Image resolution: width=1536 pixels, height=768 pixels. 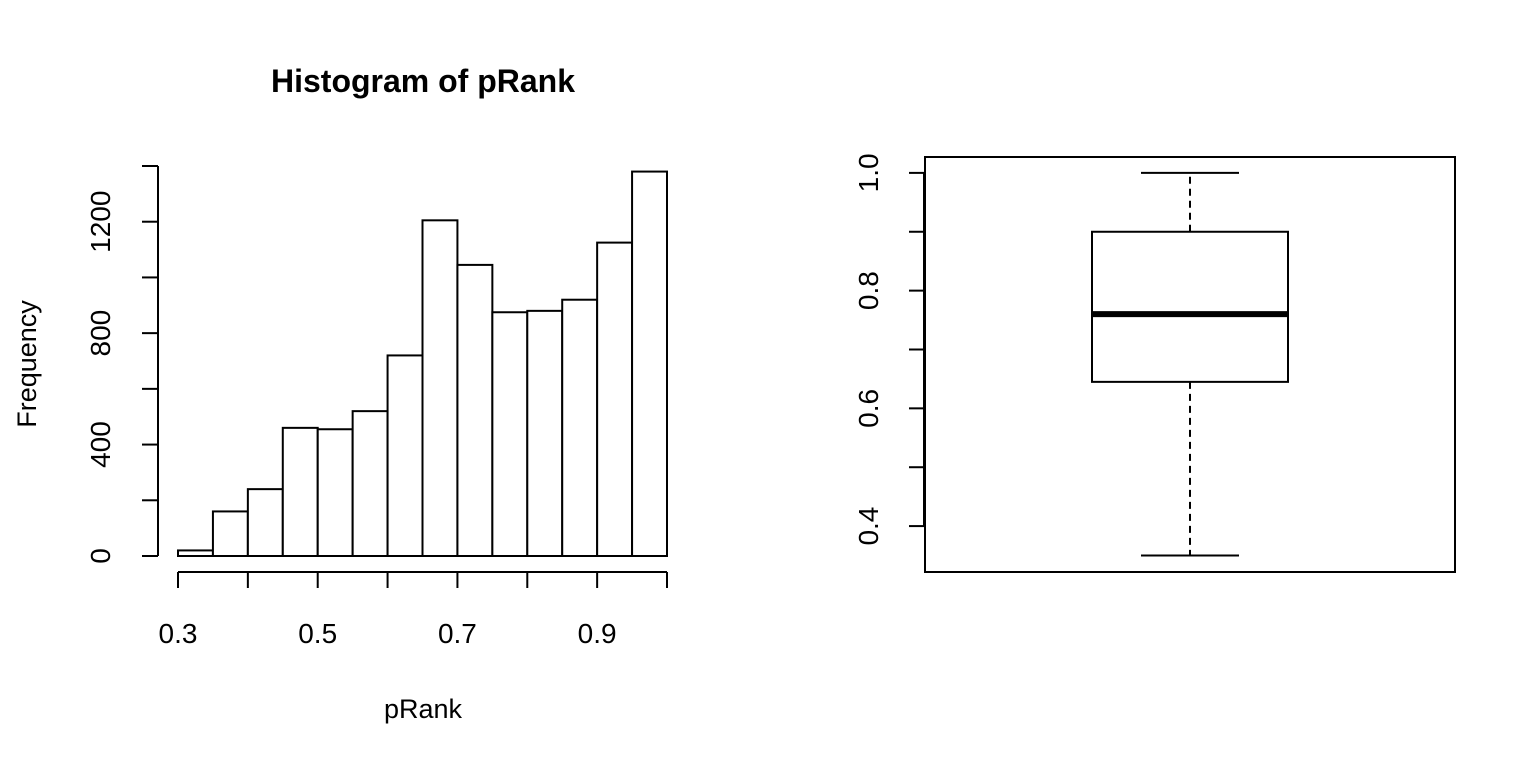 What do you see at coordinates (423, 709) in the screenshot?
I see `histogram-x-axis-label: pRank` at bounding box center [423, 709].